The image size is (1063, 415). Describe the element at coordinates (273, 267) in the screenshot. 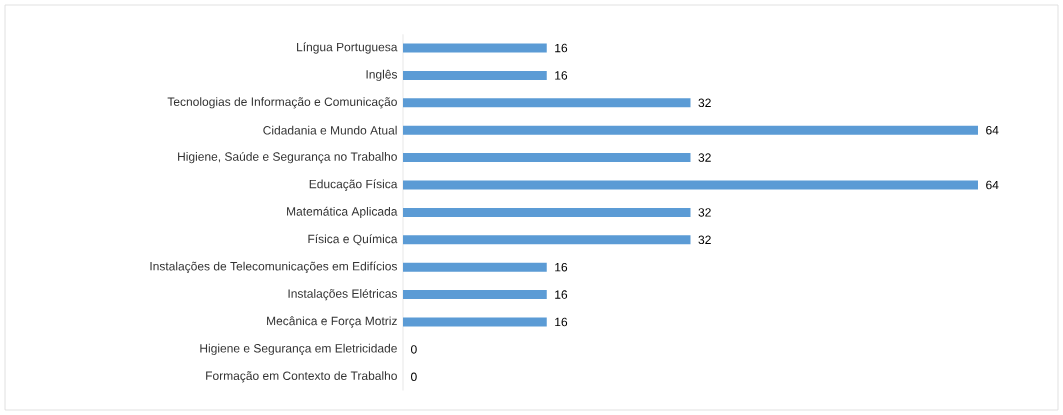

I see `y-tick-label: Instalações de Telecomunicações em Edifícios` at that location.